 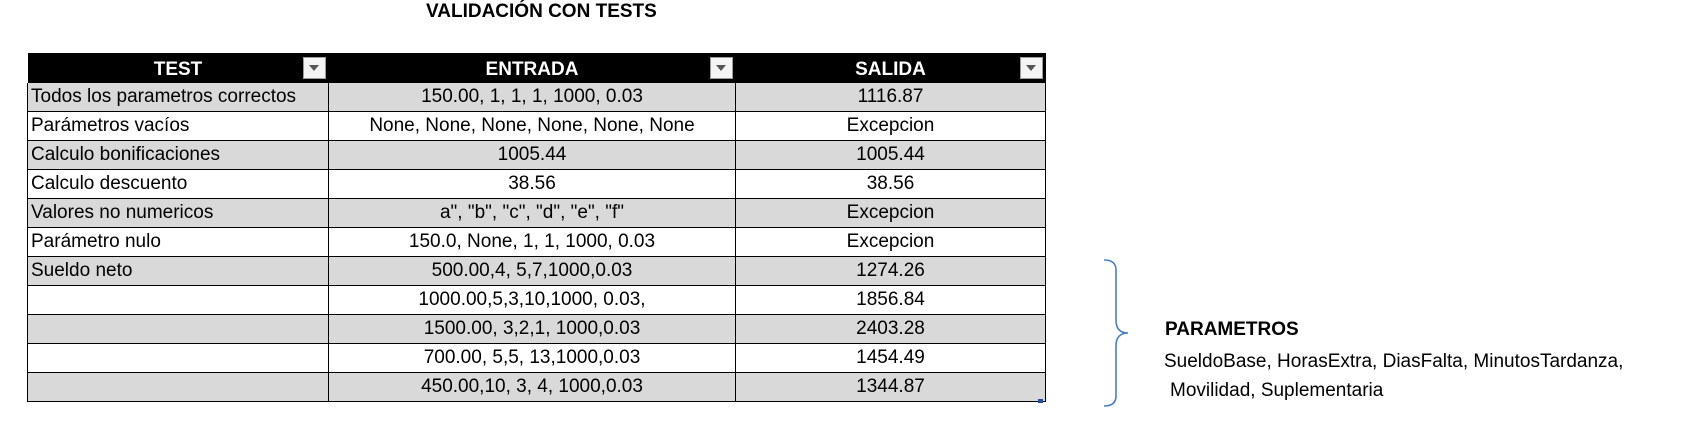 I want to click on cell-salida: 1274.26, so click(x=890, y=271).